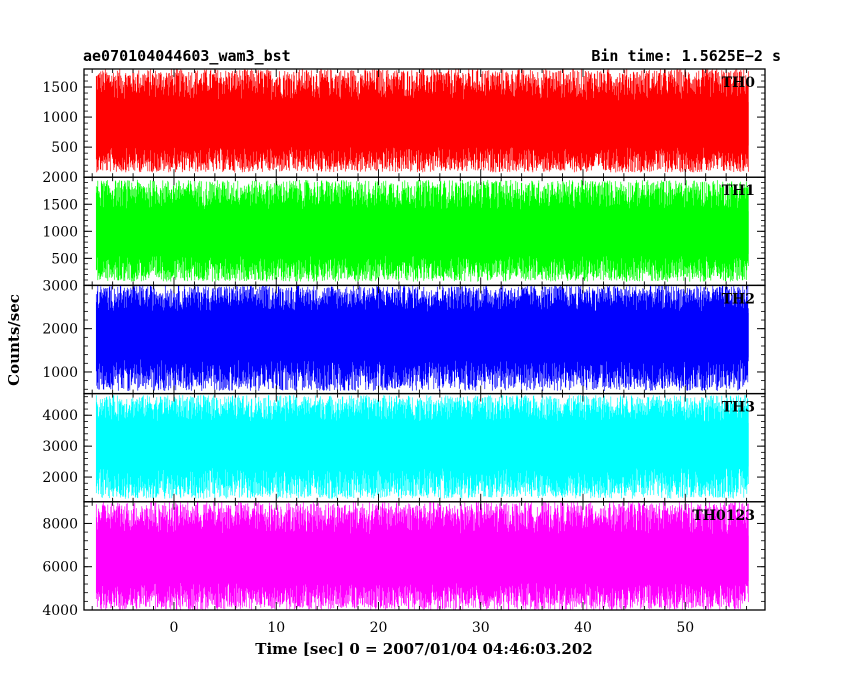 The height and width of the screenshot is (680, 850). What do you see at coordinates (481, 628) in the screenshot?
I see `x-tick-label: 30` at bounding box center [481, 628].